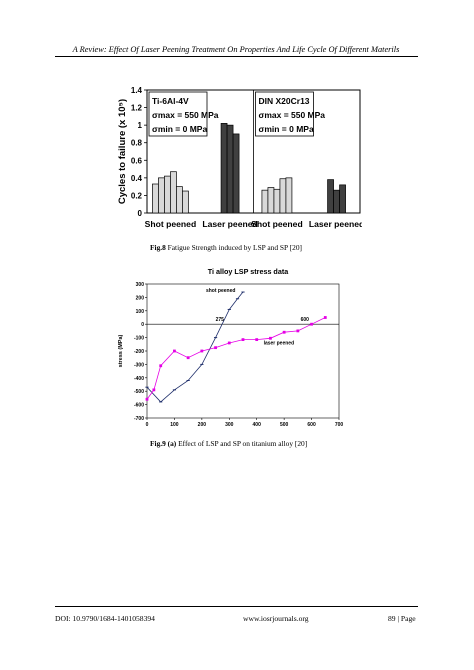 This screenshot has height=670, width=474. What do you see at coordinates (220, 320) in the screenshot?
I see `annotation: 275` at bounding box center [220, 320].